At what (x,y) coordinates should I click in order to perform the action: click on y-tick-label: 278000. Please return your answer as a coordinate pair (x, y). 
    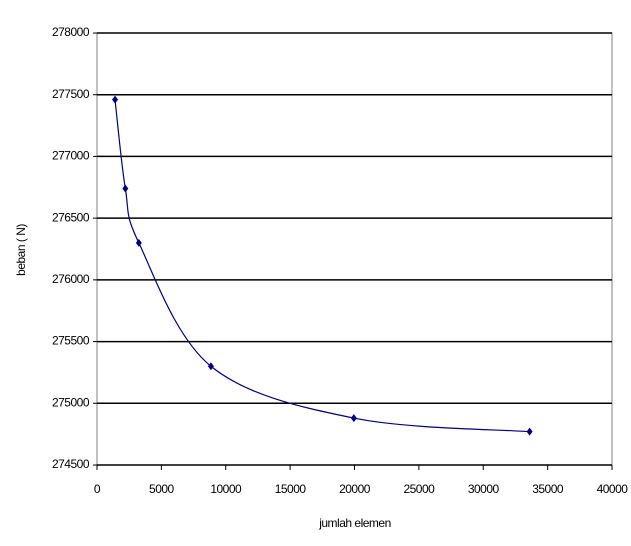
    Looking at the image, I should click on (71, 32).